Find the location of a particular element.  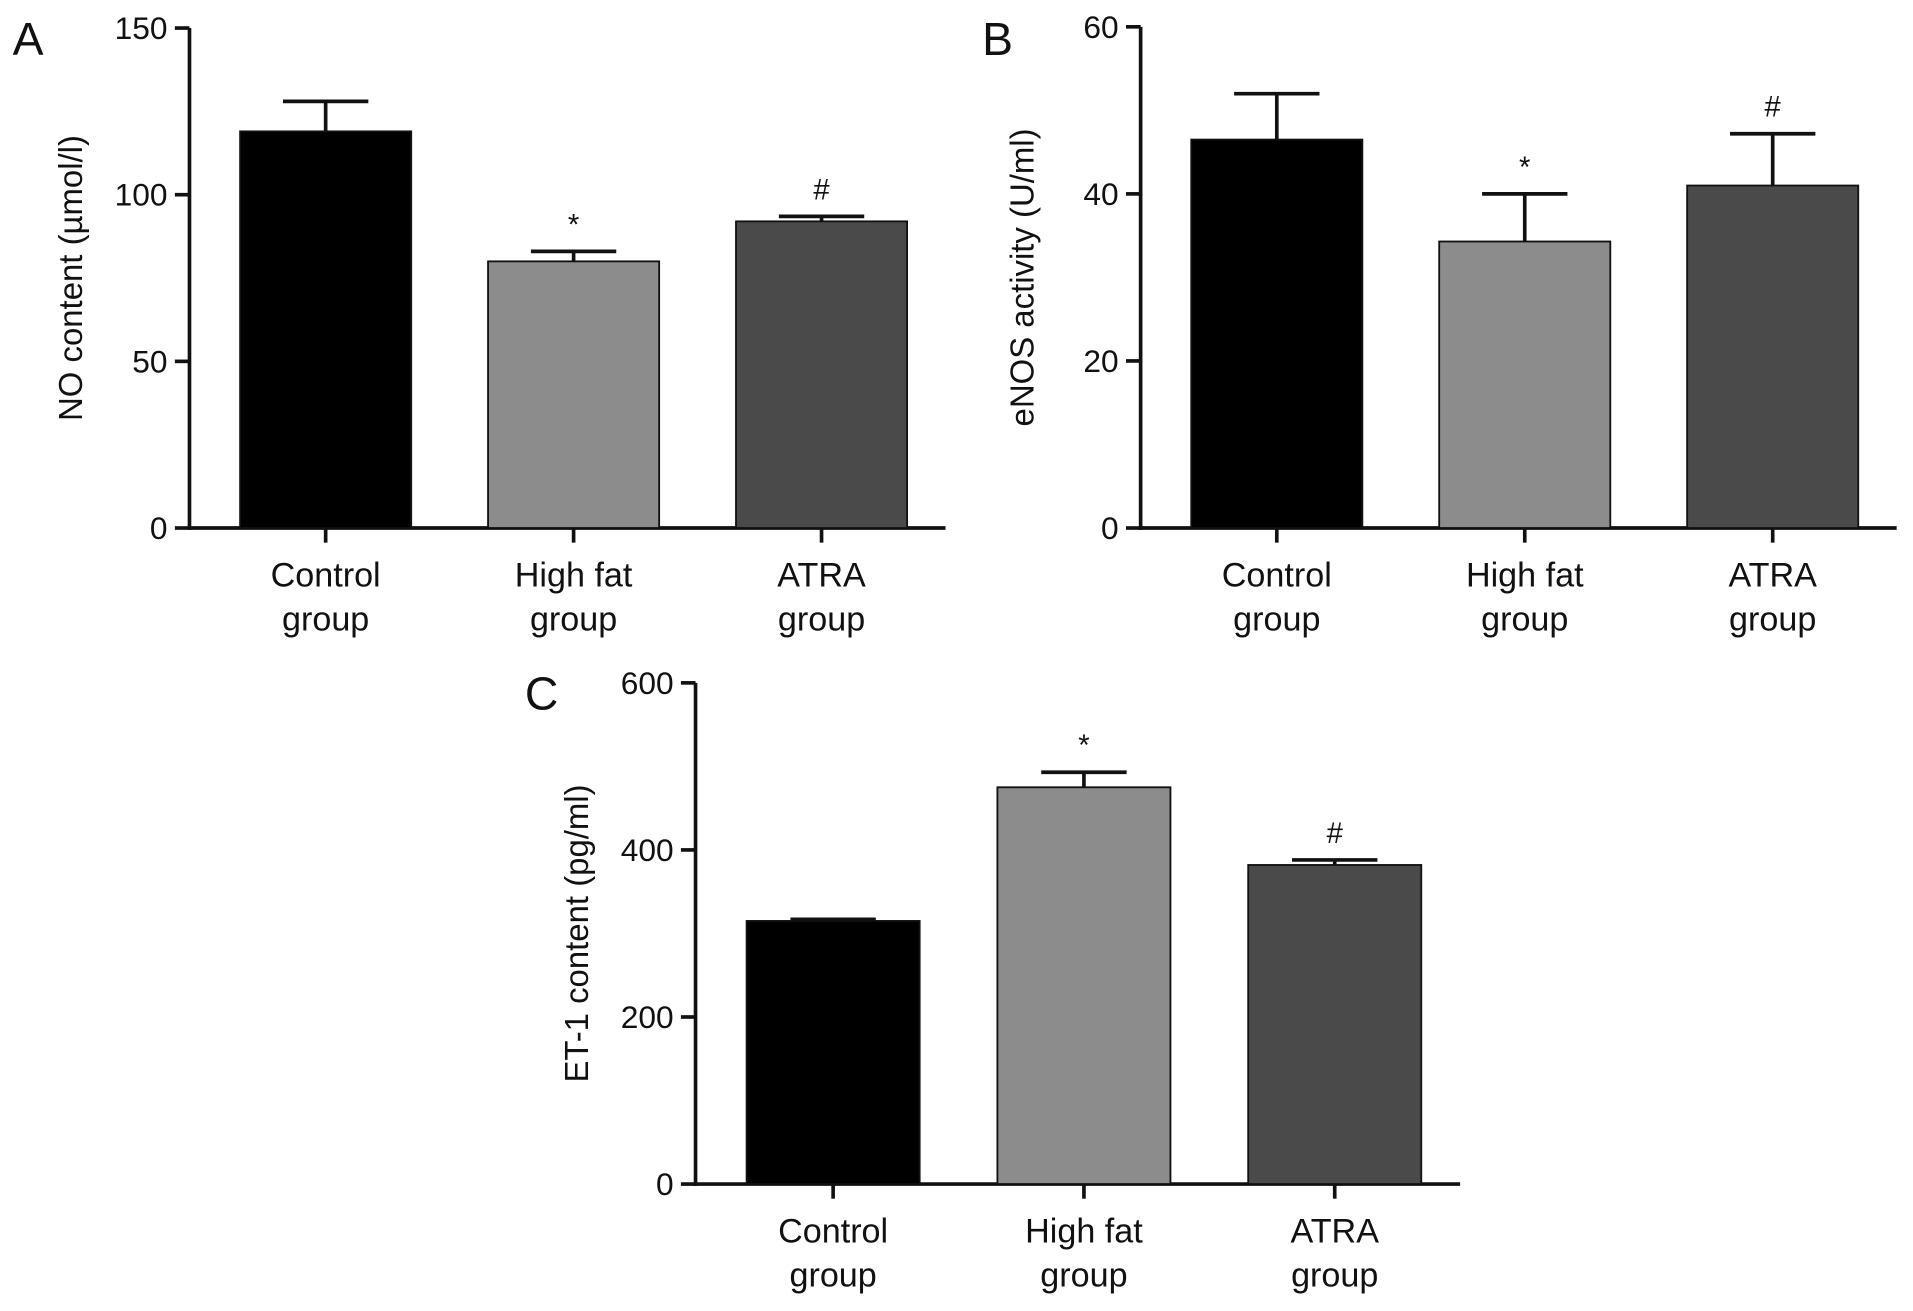

panel-label: A is located at coordinates (28, 39).